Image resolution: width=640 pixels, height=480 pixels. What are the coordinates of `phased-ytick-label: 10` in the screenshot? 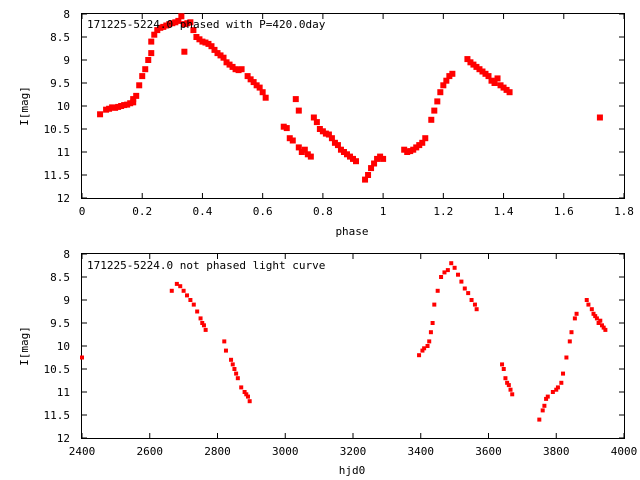 It's located at (63, 106).